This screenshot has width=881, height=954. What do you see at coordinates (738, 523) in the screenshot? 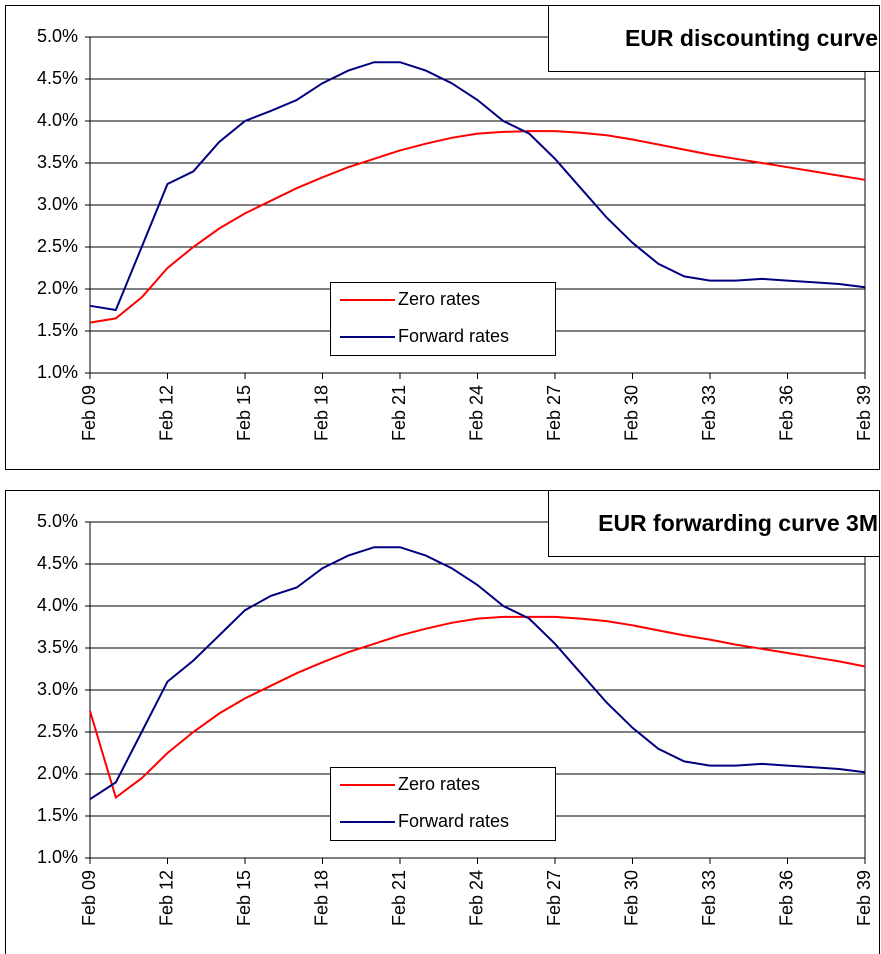
I see `chart-title: EUR forwarding curve 3M` at bounding box center [738, 523].